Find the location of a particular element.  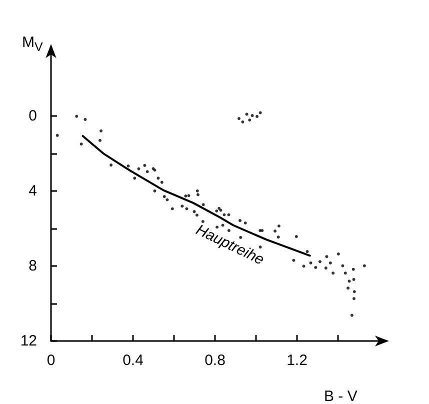

y-tick-label: 8 is located at coordinates (32, 265).